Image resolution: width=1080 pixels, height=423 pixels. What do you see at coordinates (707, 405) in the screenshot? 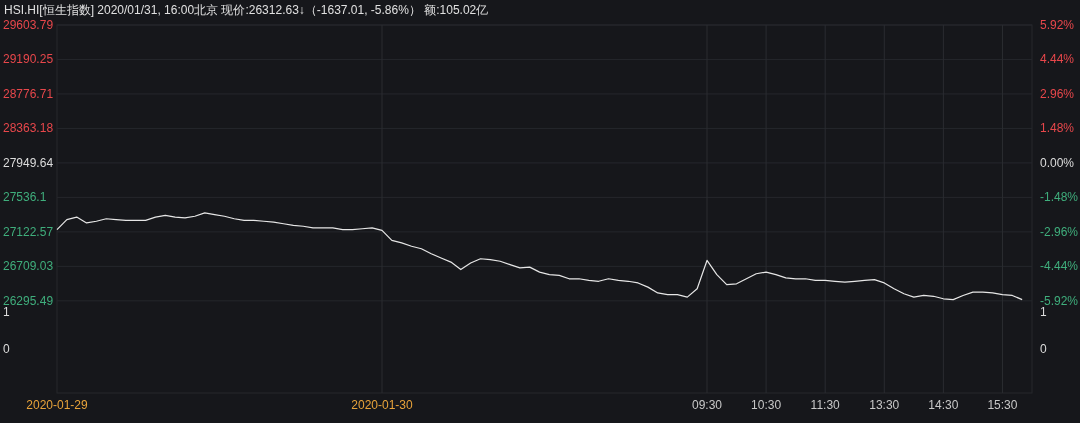
I see `x-tick-label: 09:30` at bounding box center [707, 405].